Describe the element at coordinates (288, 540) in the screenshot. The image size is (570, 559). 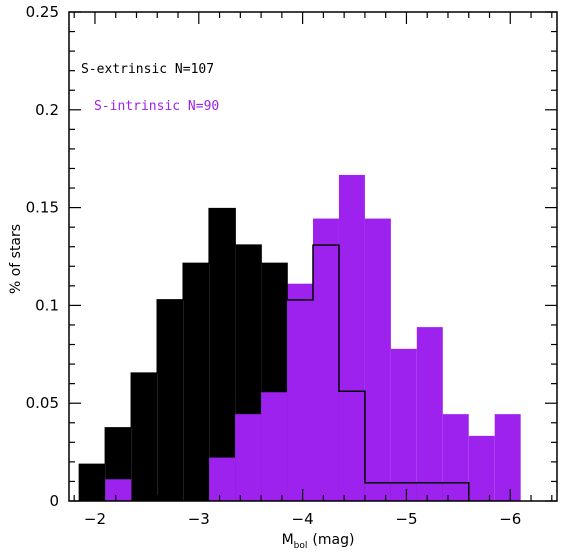
I see `x-axis-title-main: M` at that location.